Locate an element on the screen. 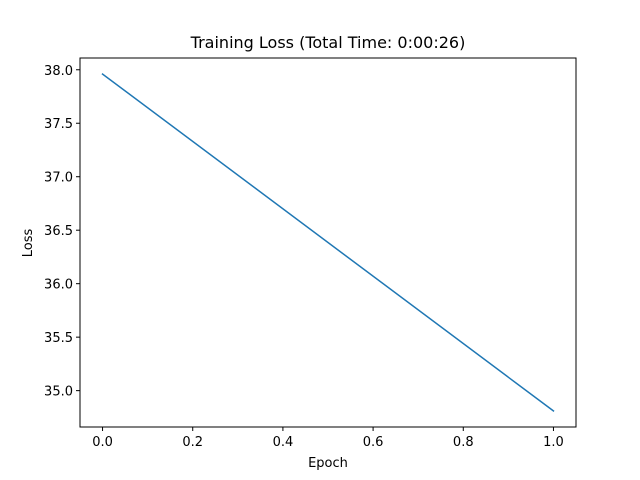  y-tick-label: 37.0 is located at coordinates (58, 178).